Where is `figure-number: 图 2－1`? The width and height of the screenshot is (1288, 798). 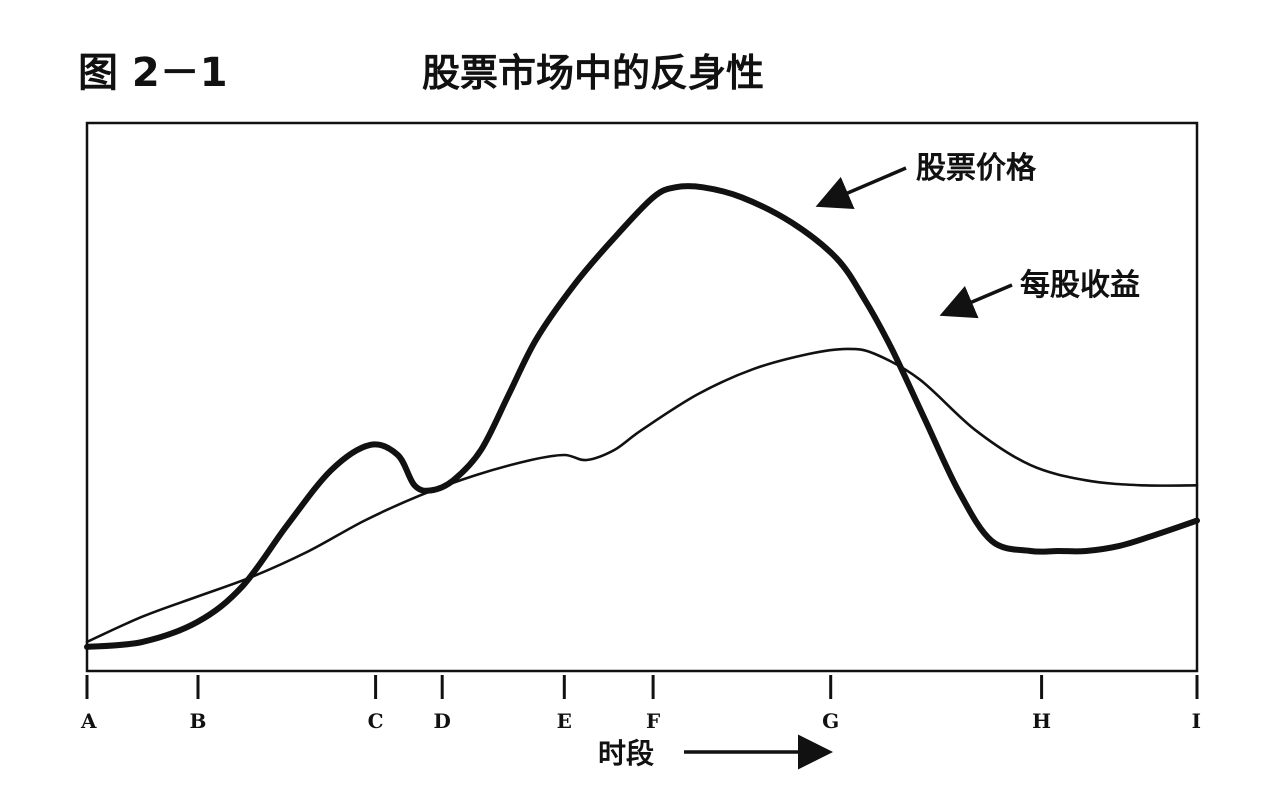
figure-number: 图 2－1 is located at coordinates (153, 73).